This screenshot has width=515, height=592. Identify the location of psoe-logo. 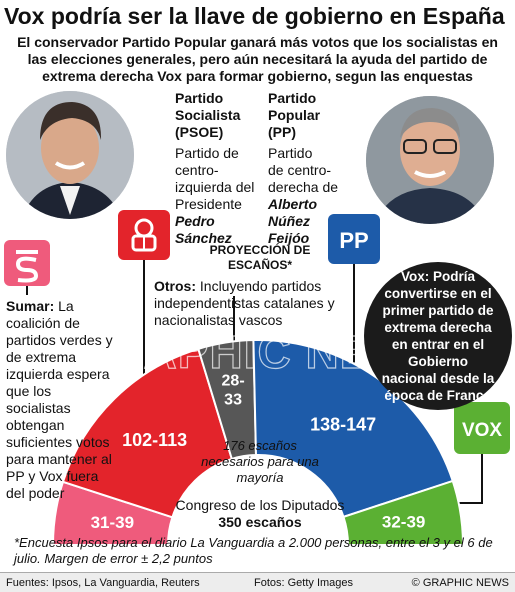
(144, 235).